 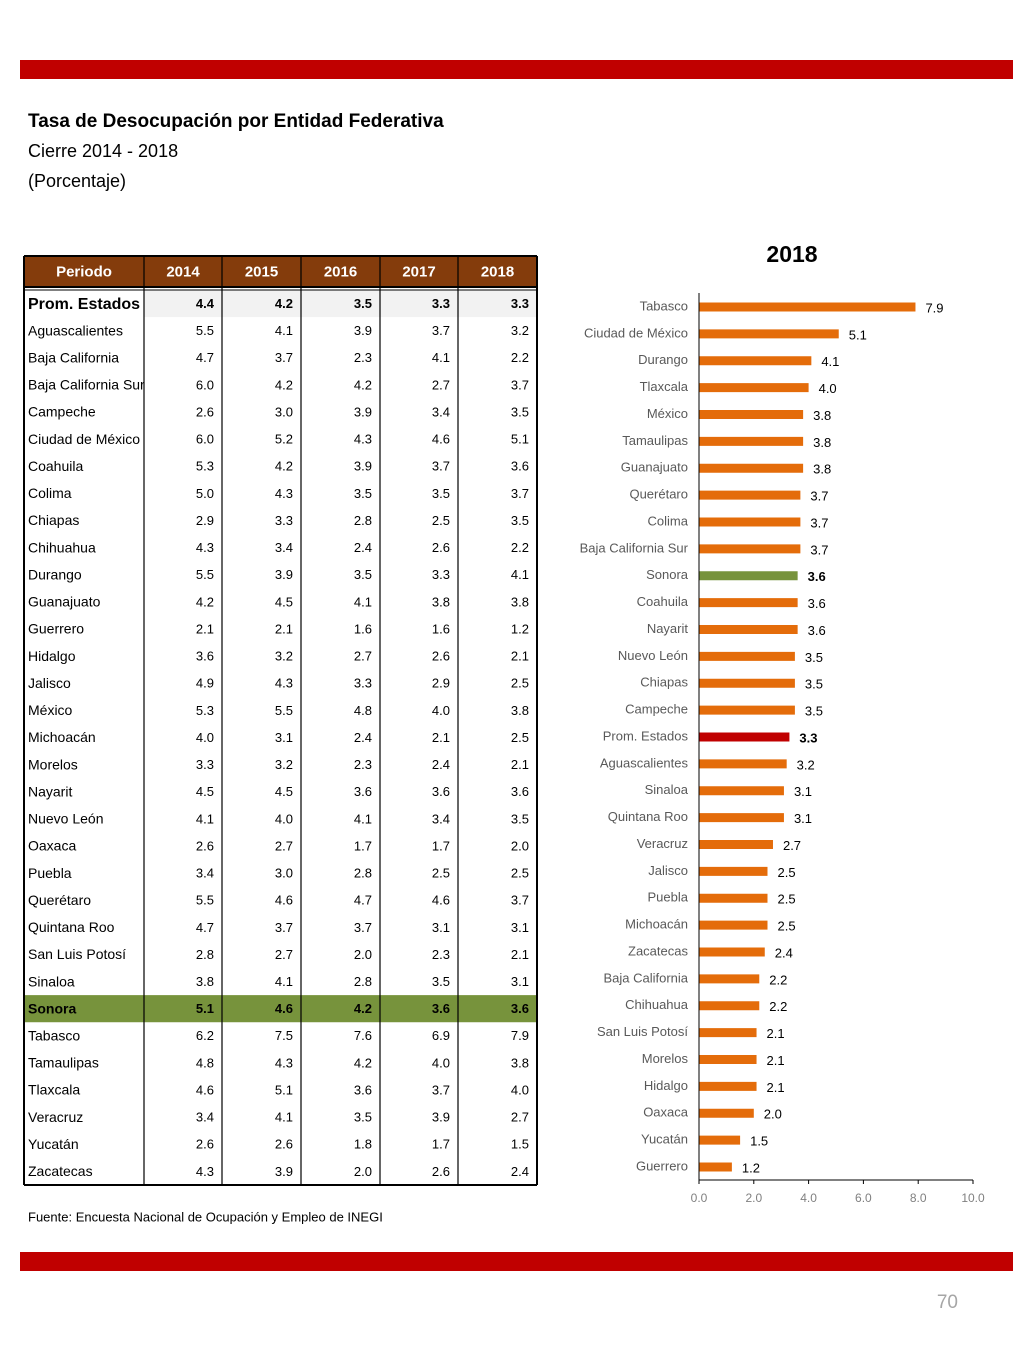 What do you see at coordinates (668, 628) in the screenshot?
I see `category-label: Nayarit` at bounding box center [668, 628].